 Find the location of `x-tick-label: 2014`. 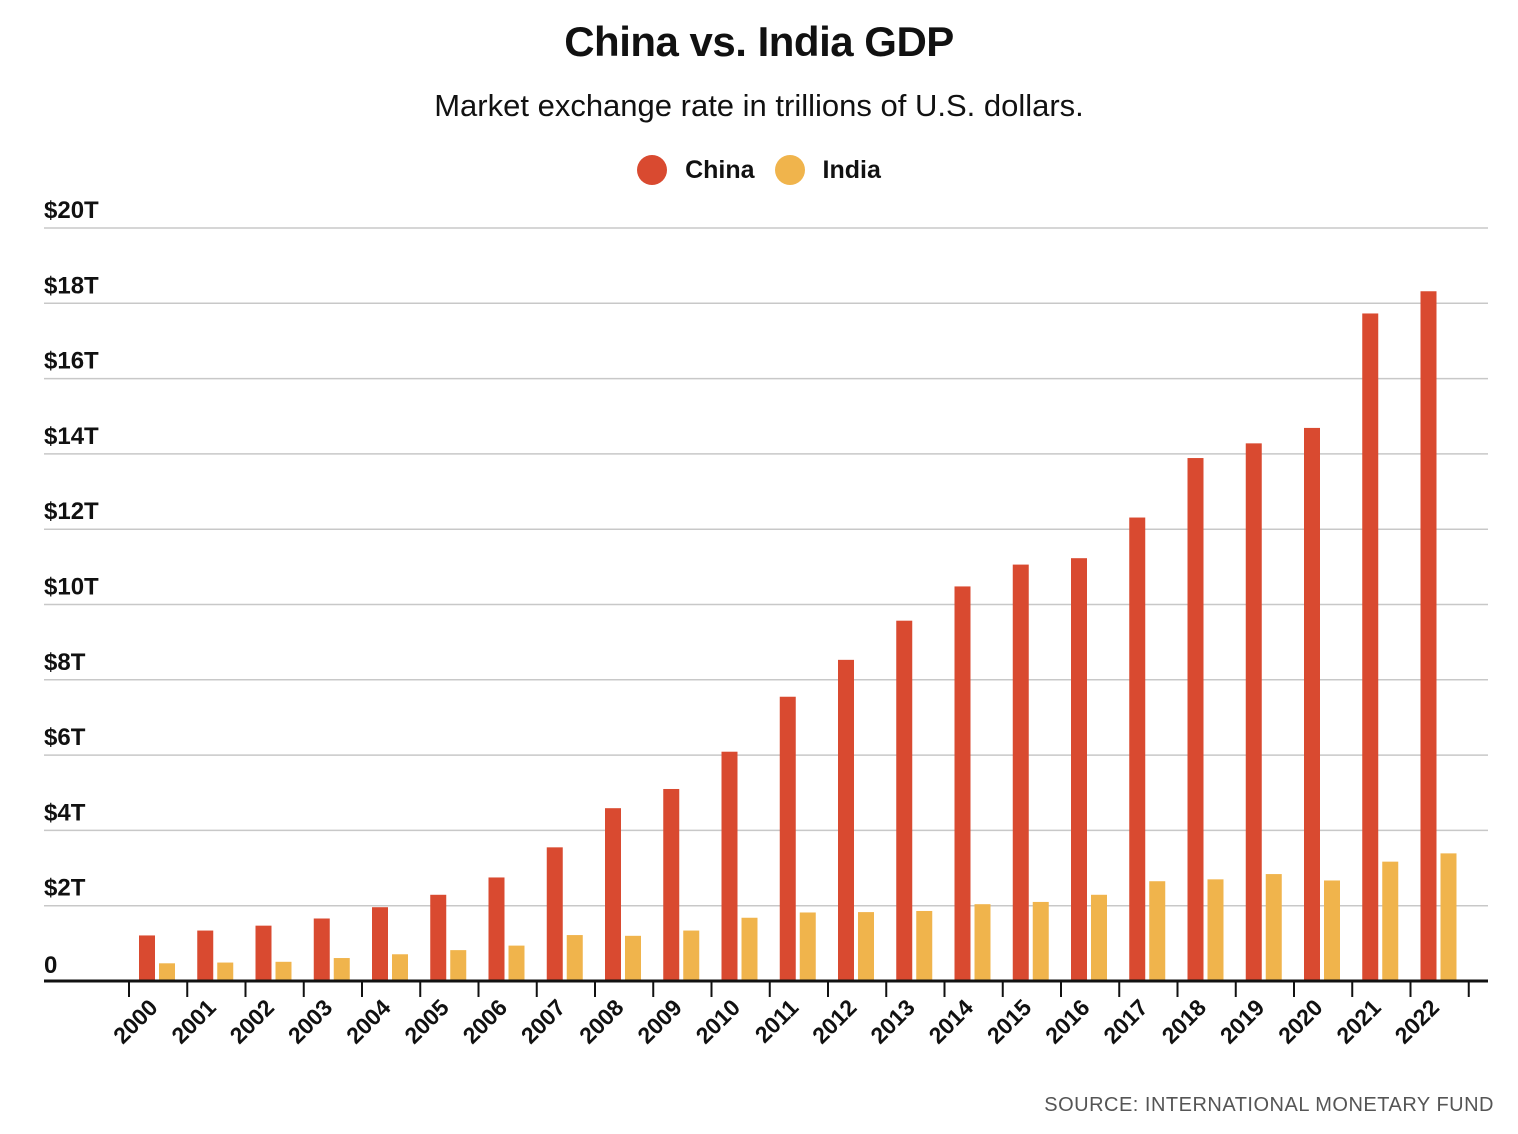

x-tick-label: 2014 is located at coordinates (950, 1021).